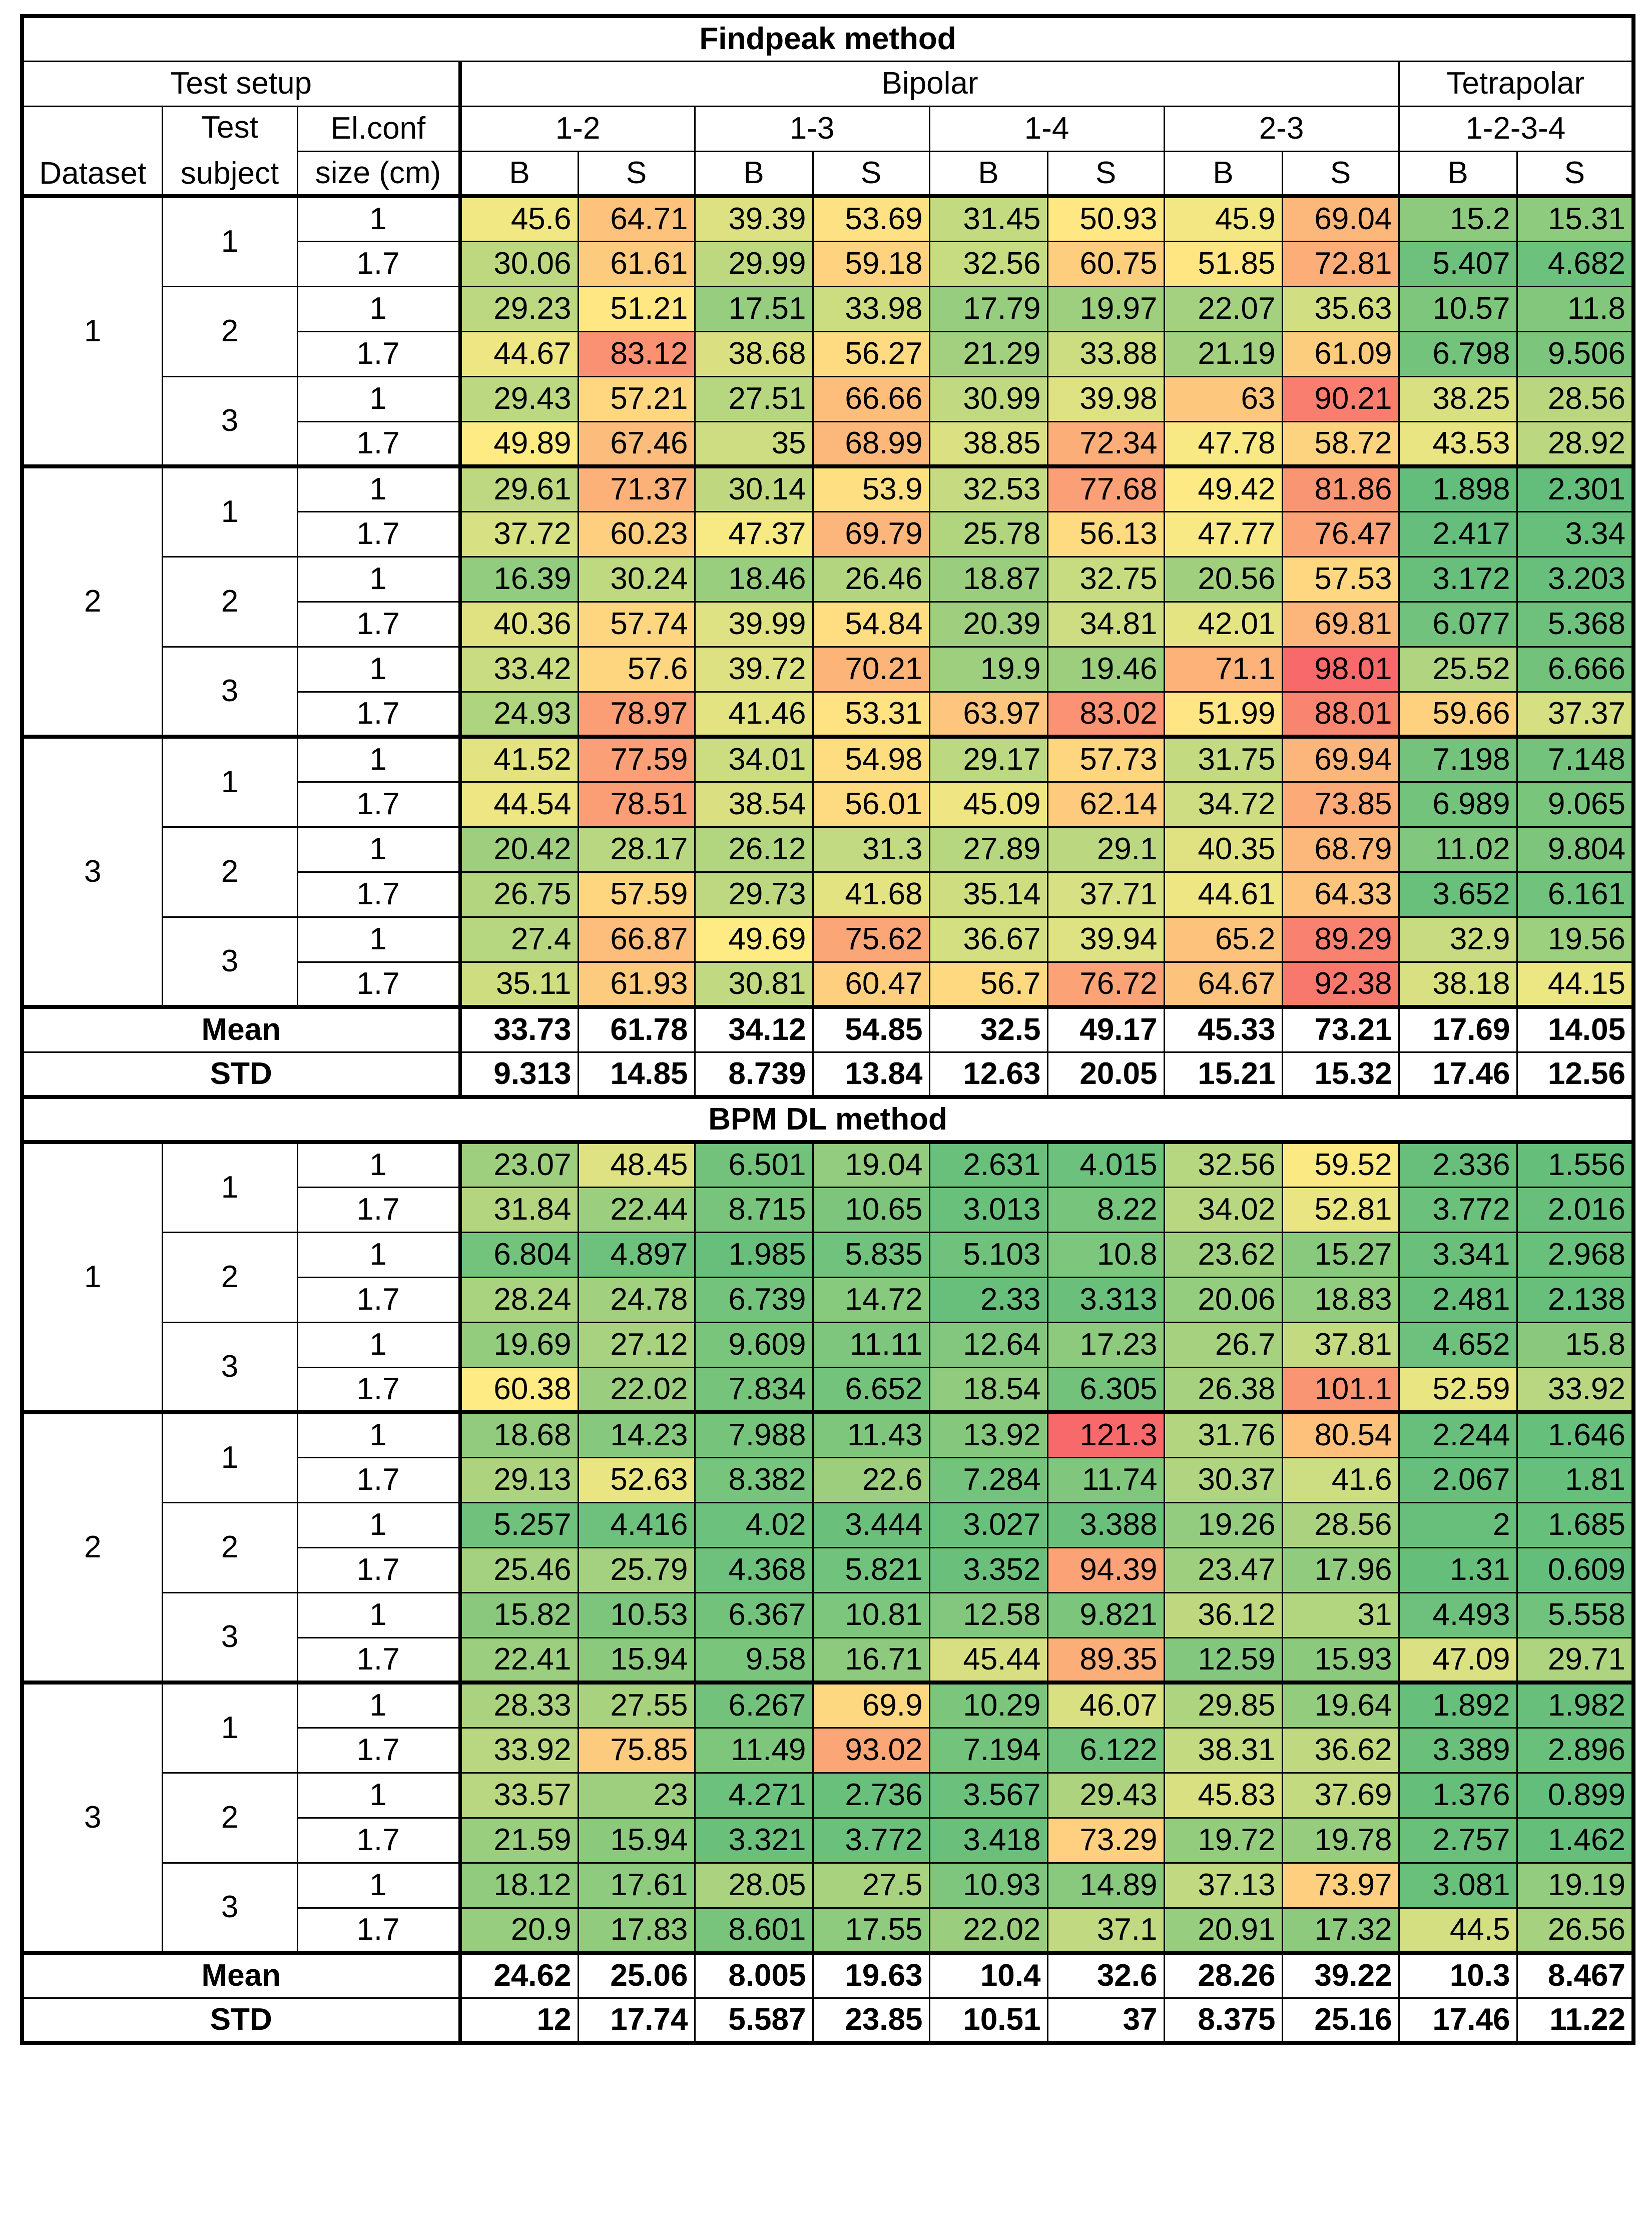 This screenshot has height=2233, width=1652. Describe the element at coordinates (1575, 804) in the screenshot. I see `value-cell: 9.065` at that location.